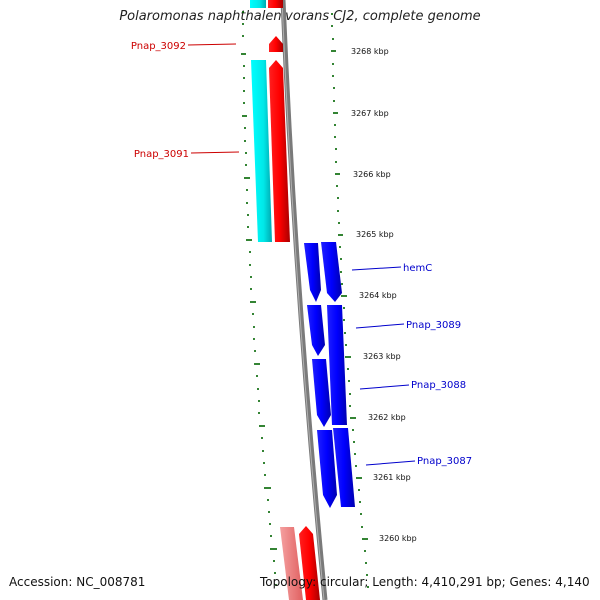 This screenshot has height=600, width=600. What do you see at coordinates (331, 272) in the screenshot?
I see `feature-blue-hemc-outer` at bounding box center [331, 272].